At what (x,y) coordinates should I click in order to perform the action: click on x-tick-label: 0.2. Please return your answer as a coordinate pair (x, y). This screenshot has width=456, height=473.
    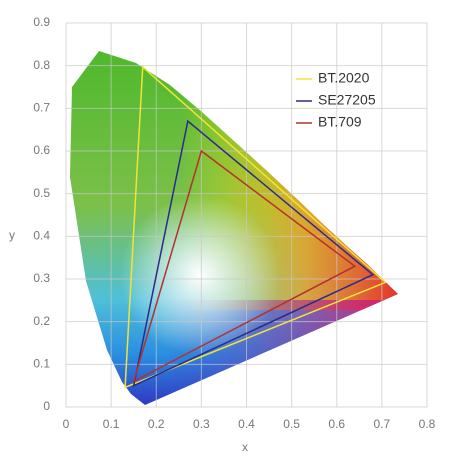
    Looking at the image, I should click on (156, 424).